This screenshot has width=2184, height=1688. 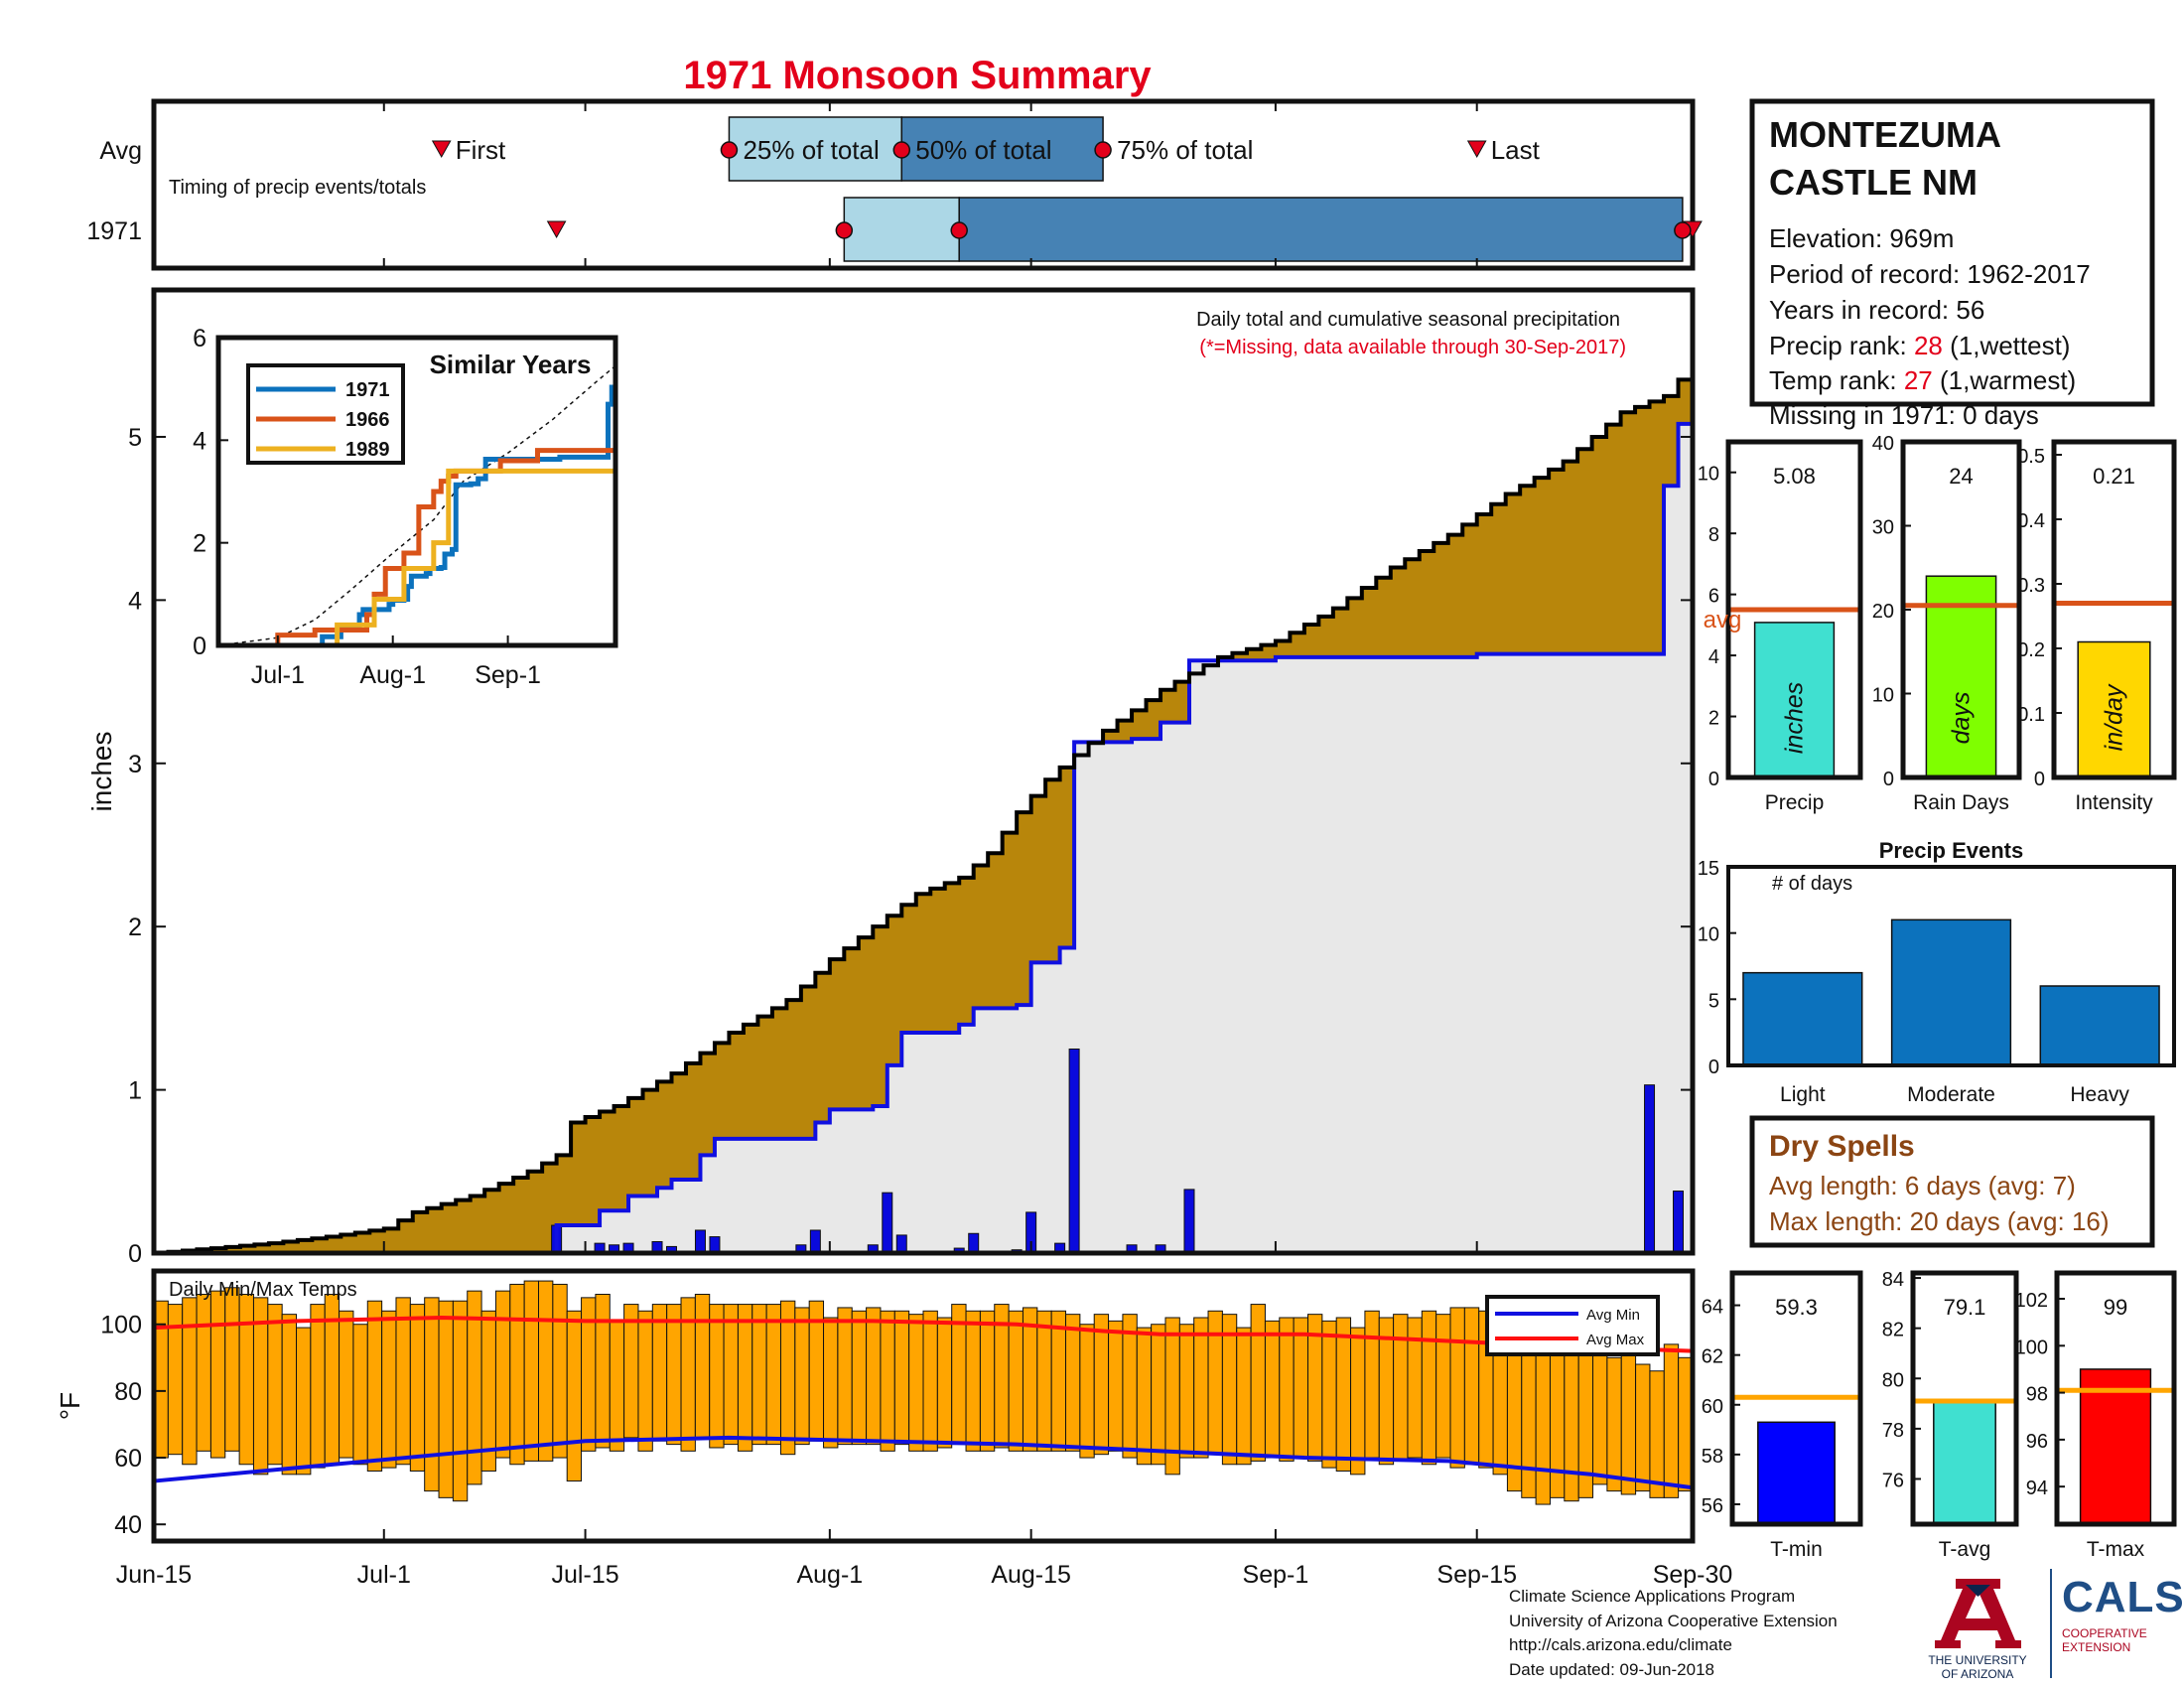 What do you see at coordinates (1893, 1280) in the screenshot?
I see `summary-tavg-ytick-label-4: 84` at bounding box center [1893, 1280].